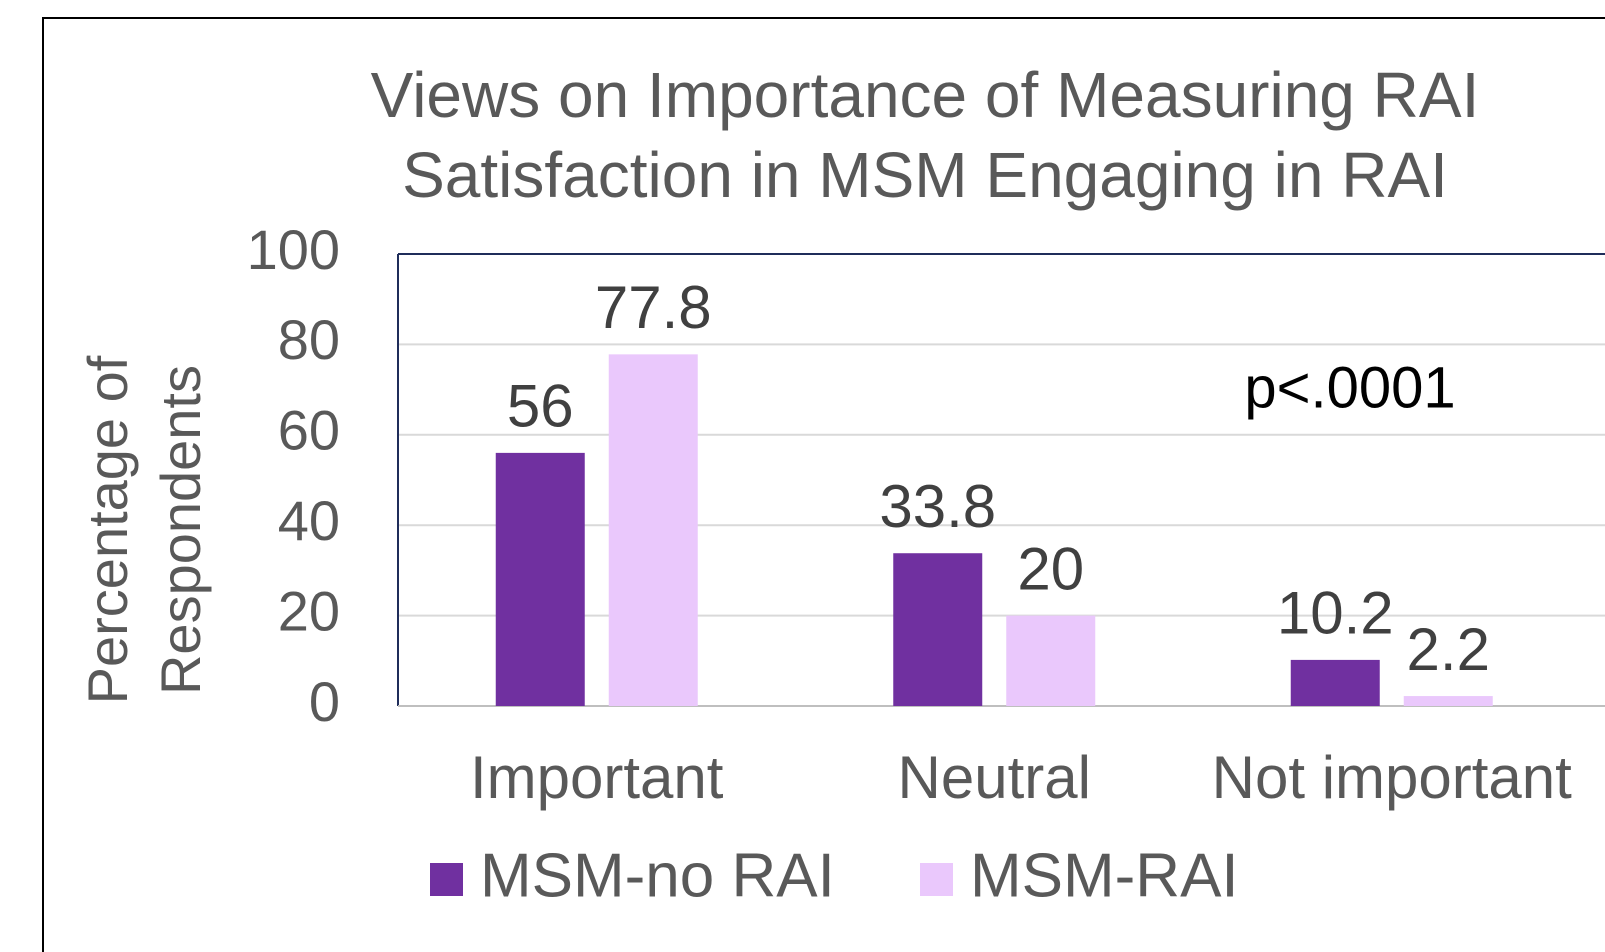 This screenshot has height=952, width=1605. What do you see at coordinates (1392, 777) in the screenshot?
I see `x-tick-label: Not important` at bounding box center [1392, 777].